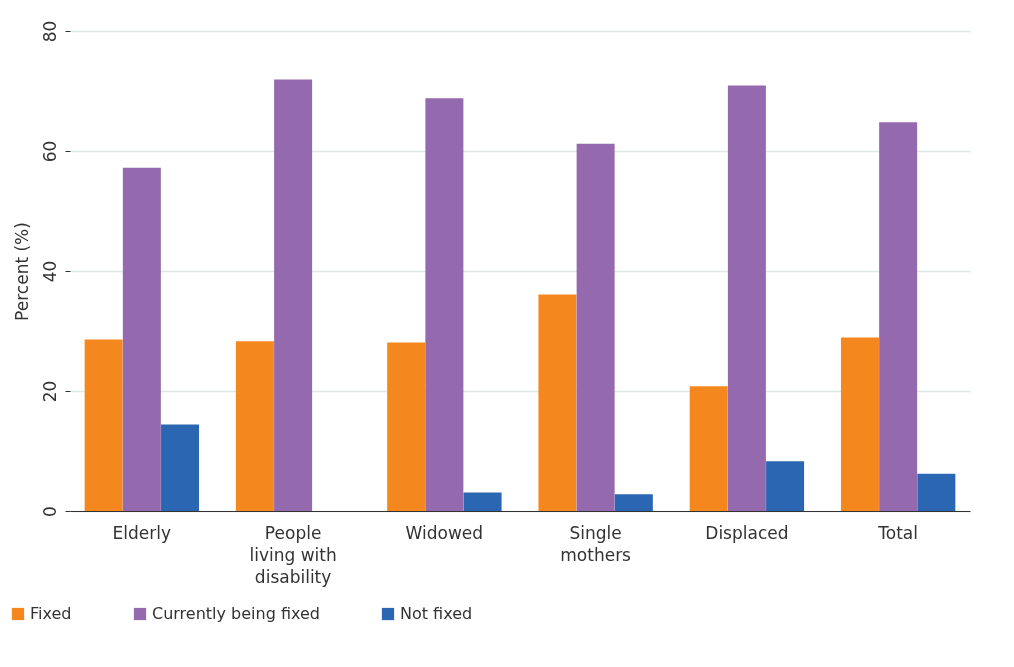 This screenshot has height=667, width=1014. I want to click on y-tick-label: 0, so click(49, 511).